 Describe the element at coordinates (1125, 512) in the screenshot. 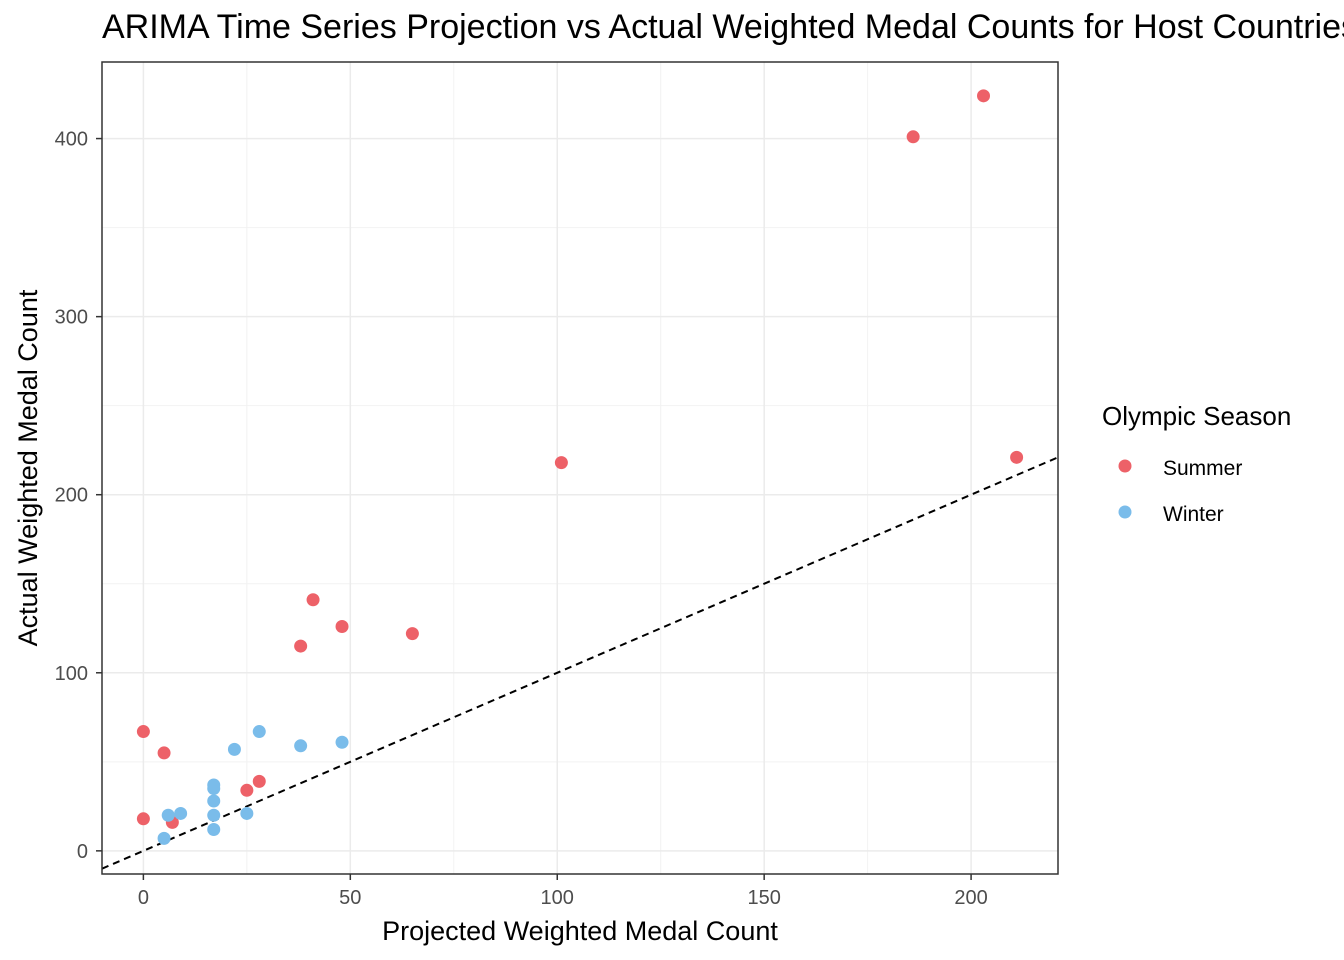

I see `legend-key-winter` at that location.